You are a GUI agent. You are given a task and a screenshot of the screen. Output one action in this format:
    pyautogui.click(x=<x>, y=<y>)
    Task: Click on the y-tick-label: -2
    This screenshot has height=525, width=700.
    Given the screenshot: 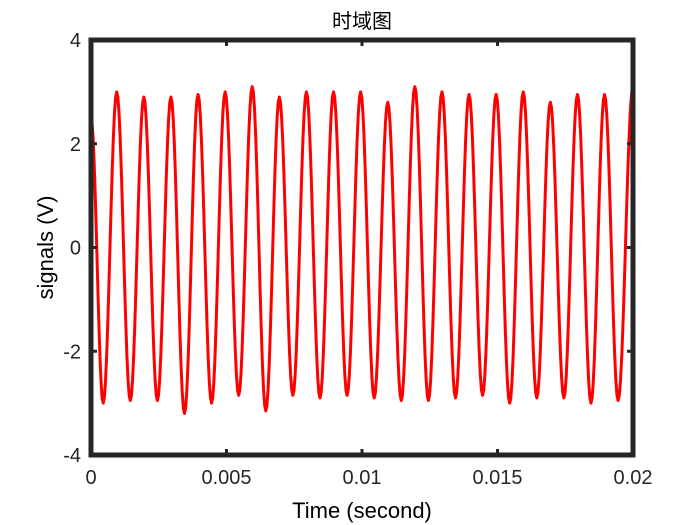 What is the action you would take?
    pyautogui.click(x=72, y=352)
    